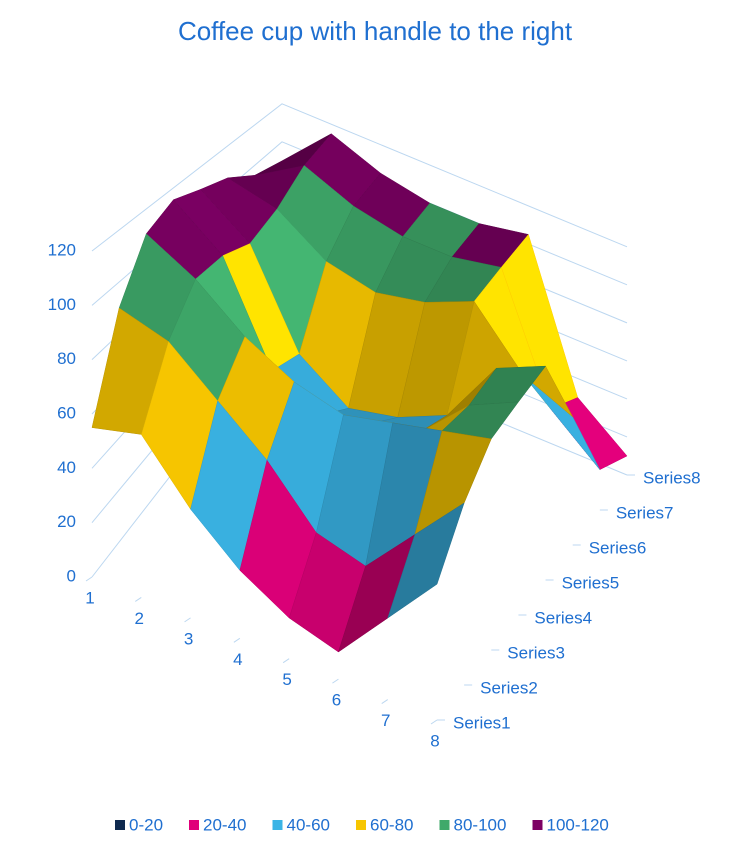 The width and height of the screenshot is (750, 861). I want to click on z-tick-label: 0, so click(71, 575).